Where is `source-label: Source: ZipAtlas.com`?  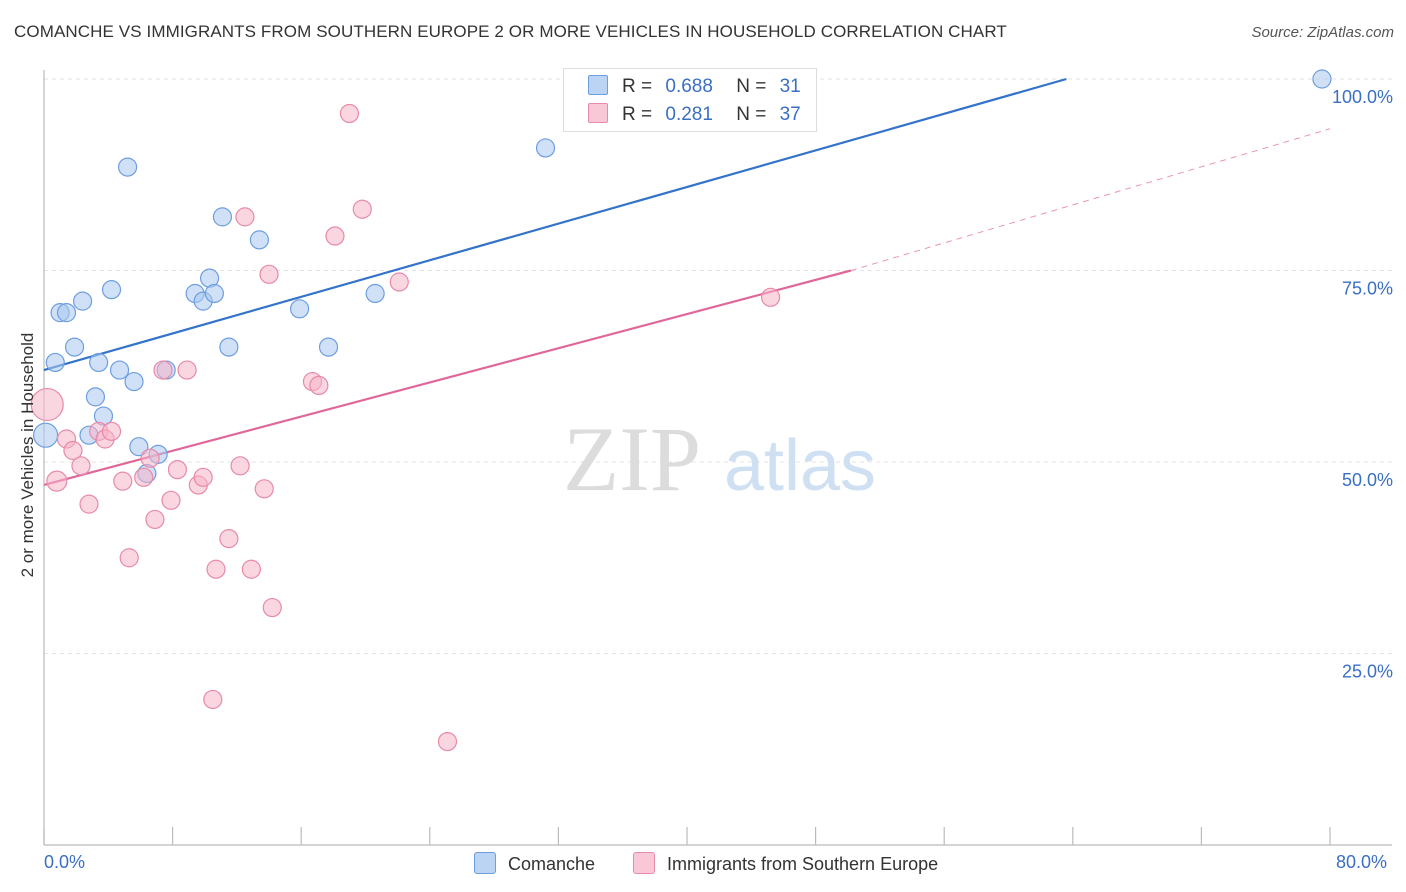
source-label: Source: ZipAtlas.com is located at coordinates (1322, 32).